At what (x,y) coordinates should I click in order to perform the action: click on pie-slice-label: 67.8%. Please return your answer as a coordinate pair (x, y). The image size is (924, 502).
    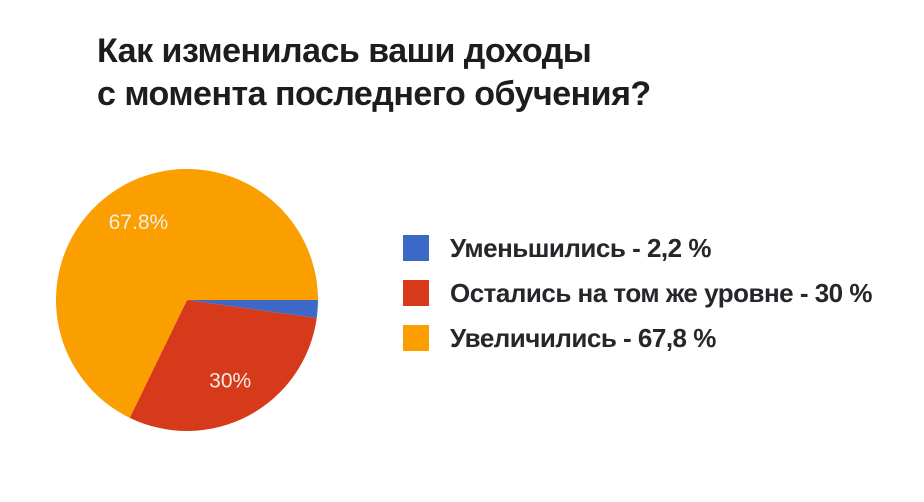
    Looking at the image, I should click on (139, 222).